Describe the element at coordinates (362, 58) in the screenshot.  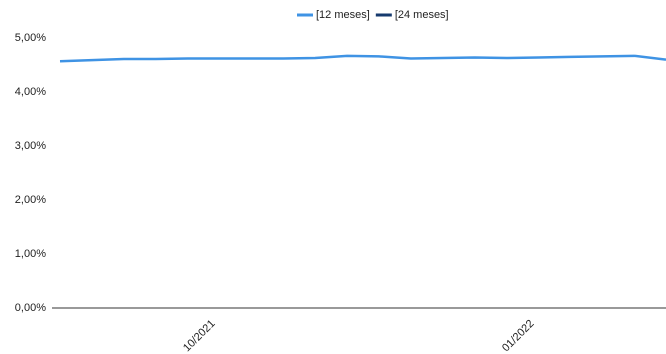
I see `series-line` at that location.